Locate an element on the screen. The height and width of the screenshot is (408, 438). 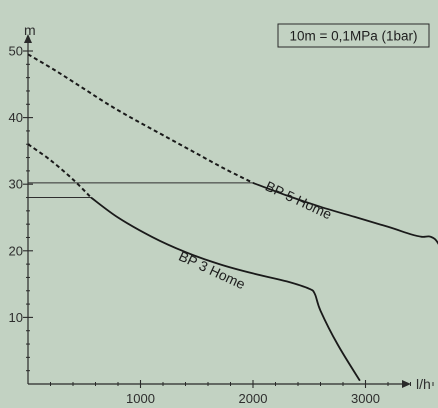
conversion-note-text: 10m = 0,1MPa (1bar) is located at coordinates (354, 36).